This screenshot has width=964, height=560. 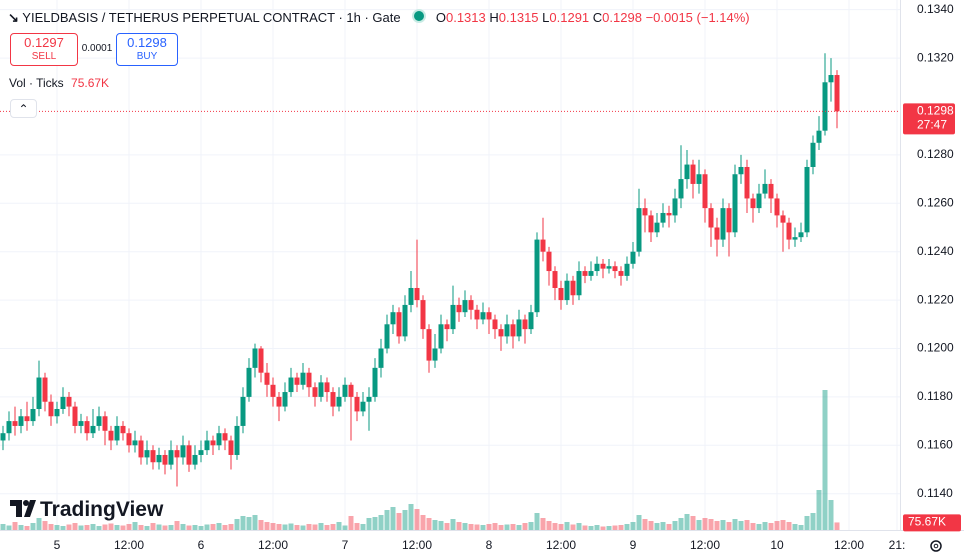 I want to click on price-countdown: 27:47, so click(x=932, y=124).